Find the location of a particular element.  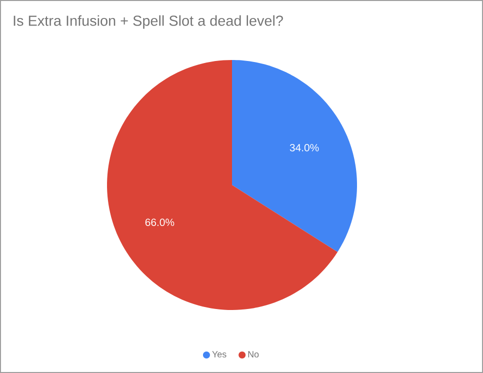

data-label: 34.0% is located at coordinates (304, 148).